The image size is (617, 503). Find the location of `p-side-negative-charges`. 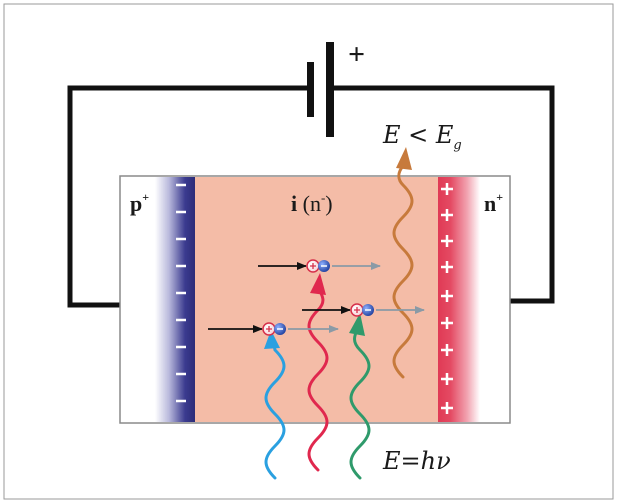

p-side-negative-charges is located at coordinates (181, 293).